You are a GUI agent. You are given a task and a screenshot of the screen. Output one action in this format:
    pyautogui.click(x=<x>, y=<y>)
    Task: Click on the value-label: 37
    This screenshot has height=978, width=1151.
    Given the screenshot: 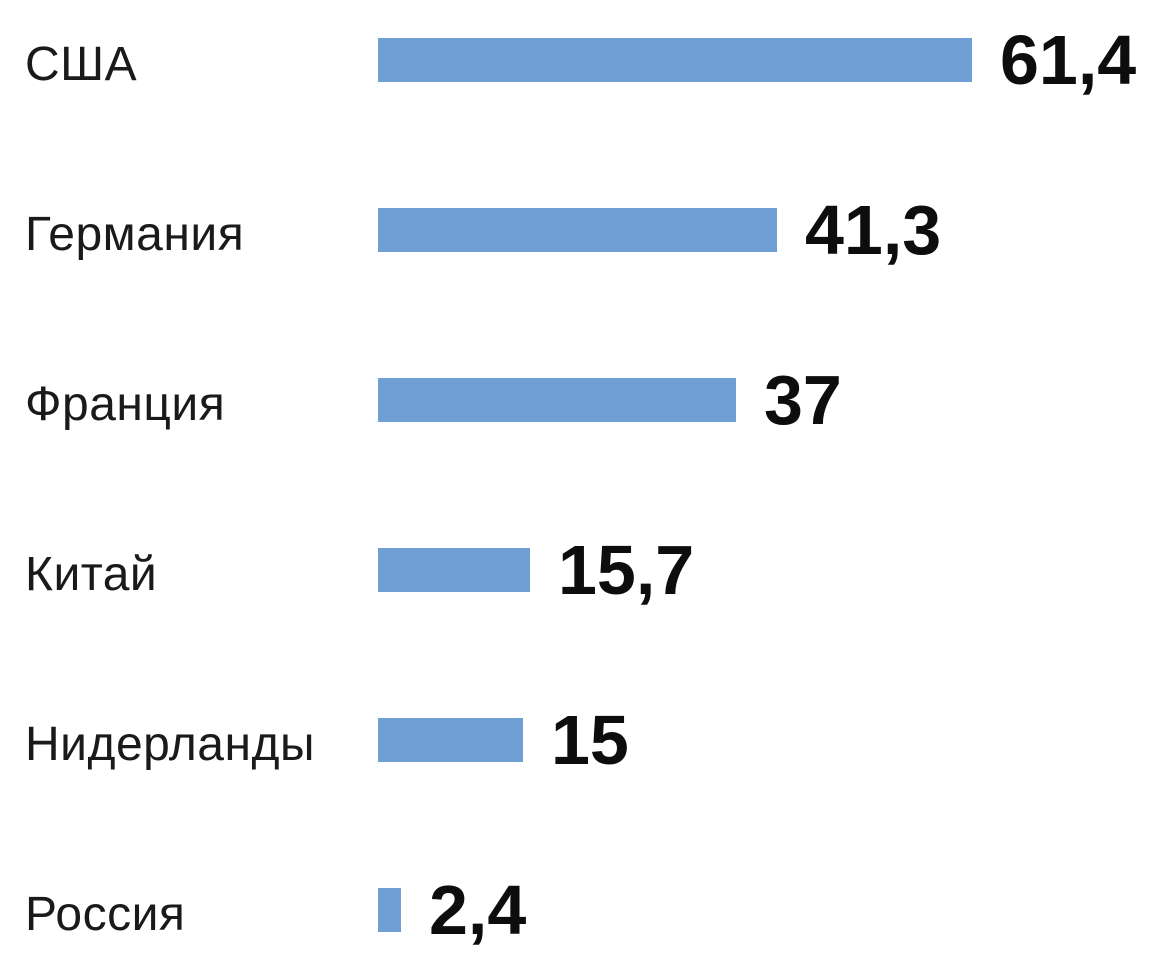 What is the action you would take?
    pyautogui.click(x=803, y=400)
    